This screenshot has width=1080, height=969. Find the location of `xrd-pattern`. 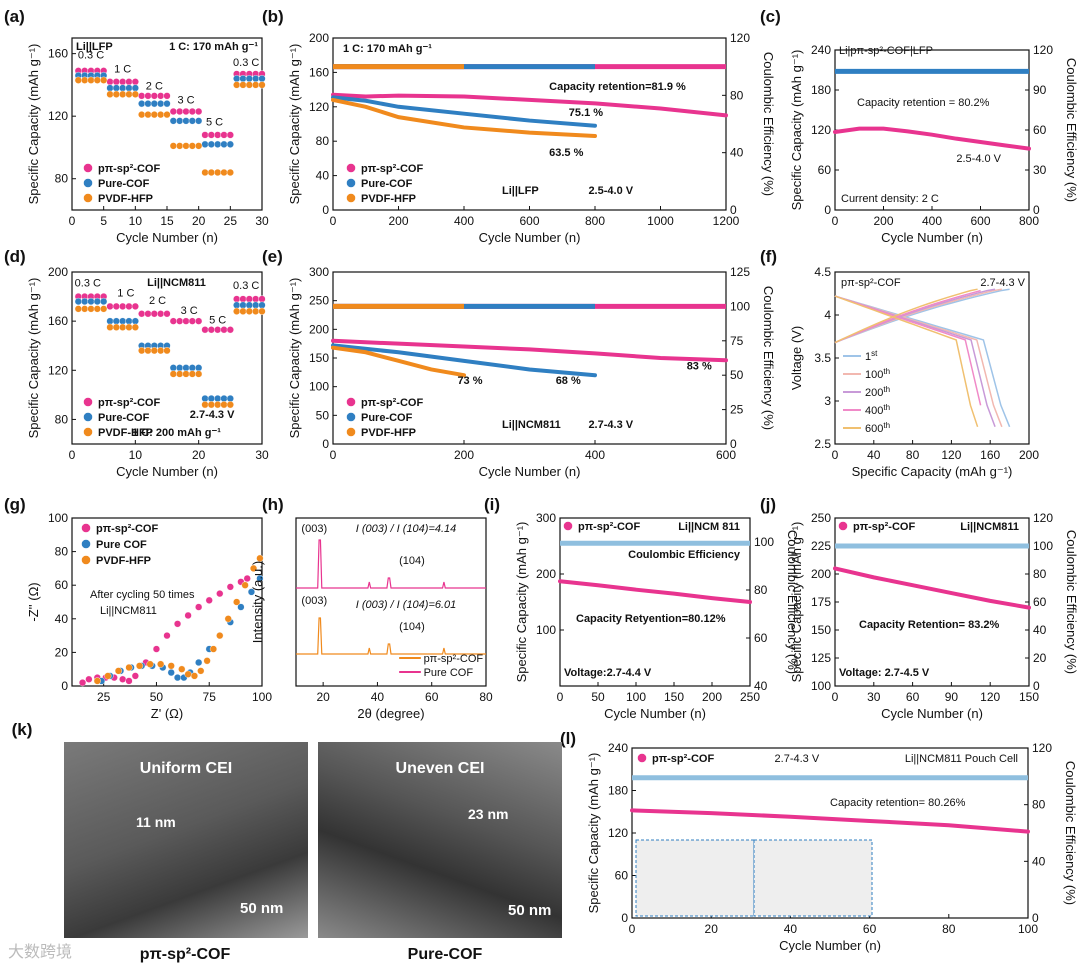

xrd-pattern is located at coordinates (391, 636).